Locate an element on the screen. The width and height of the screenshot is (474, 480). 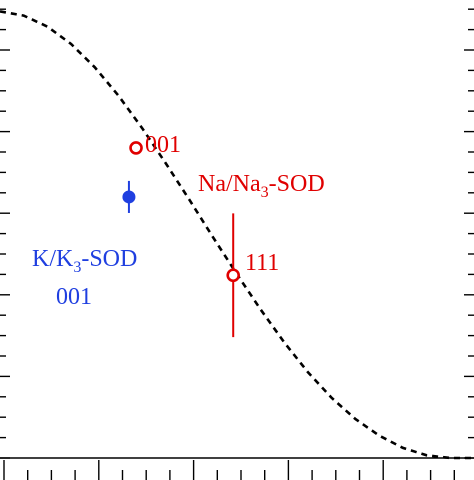
annotation-k-sod: K/K3-SOD is located at coordinates (84, 261).